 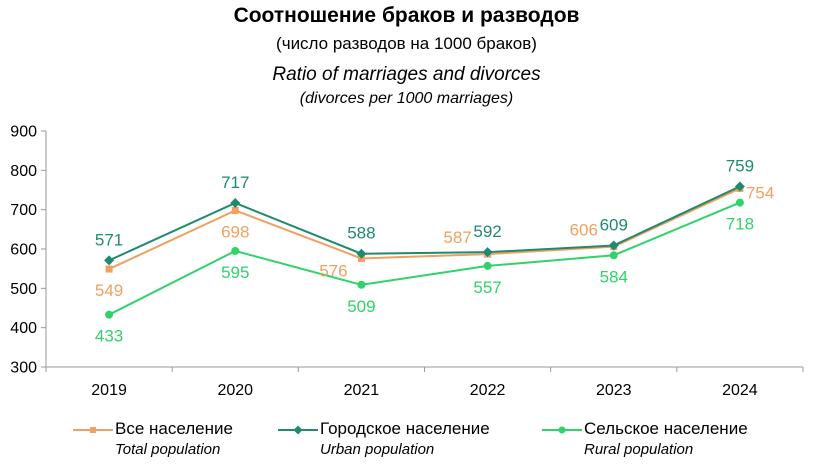 What do you see at coordinates (487, 231) in the screenshot?
I see `data-label-urban: 592` at bounding box center [487, 231].